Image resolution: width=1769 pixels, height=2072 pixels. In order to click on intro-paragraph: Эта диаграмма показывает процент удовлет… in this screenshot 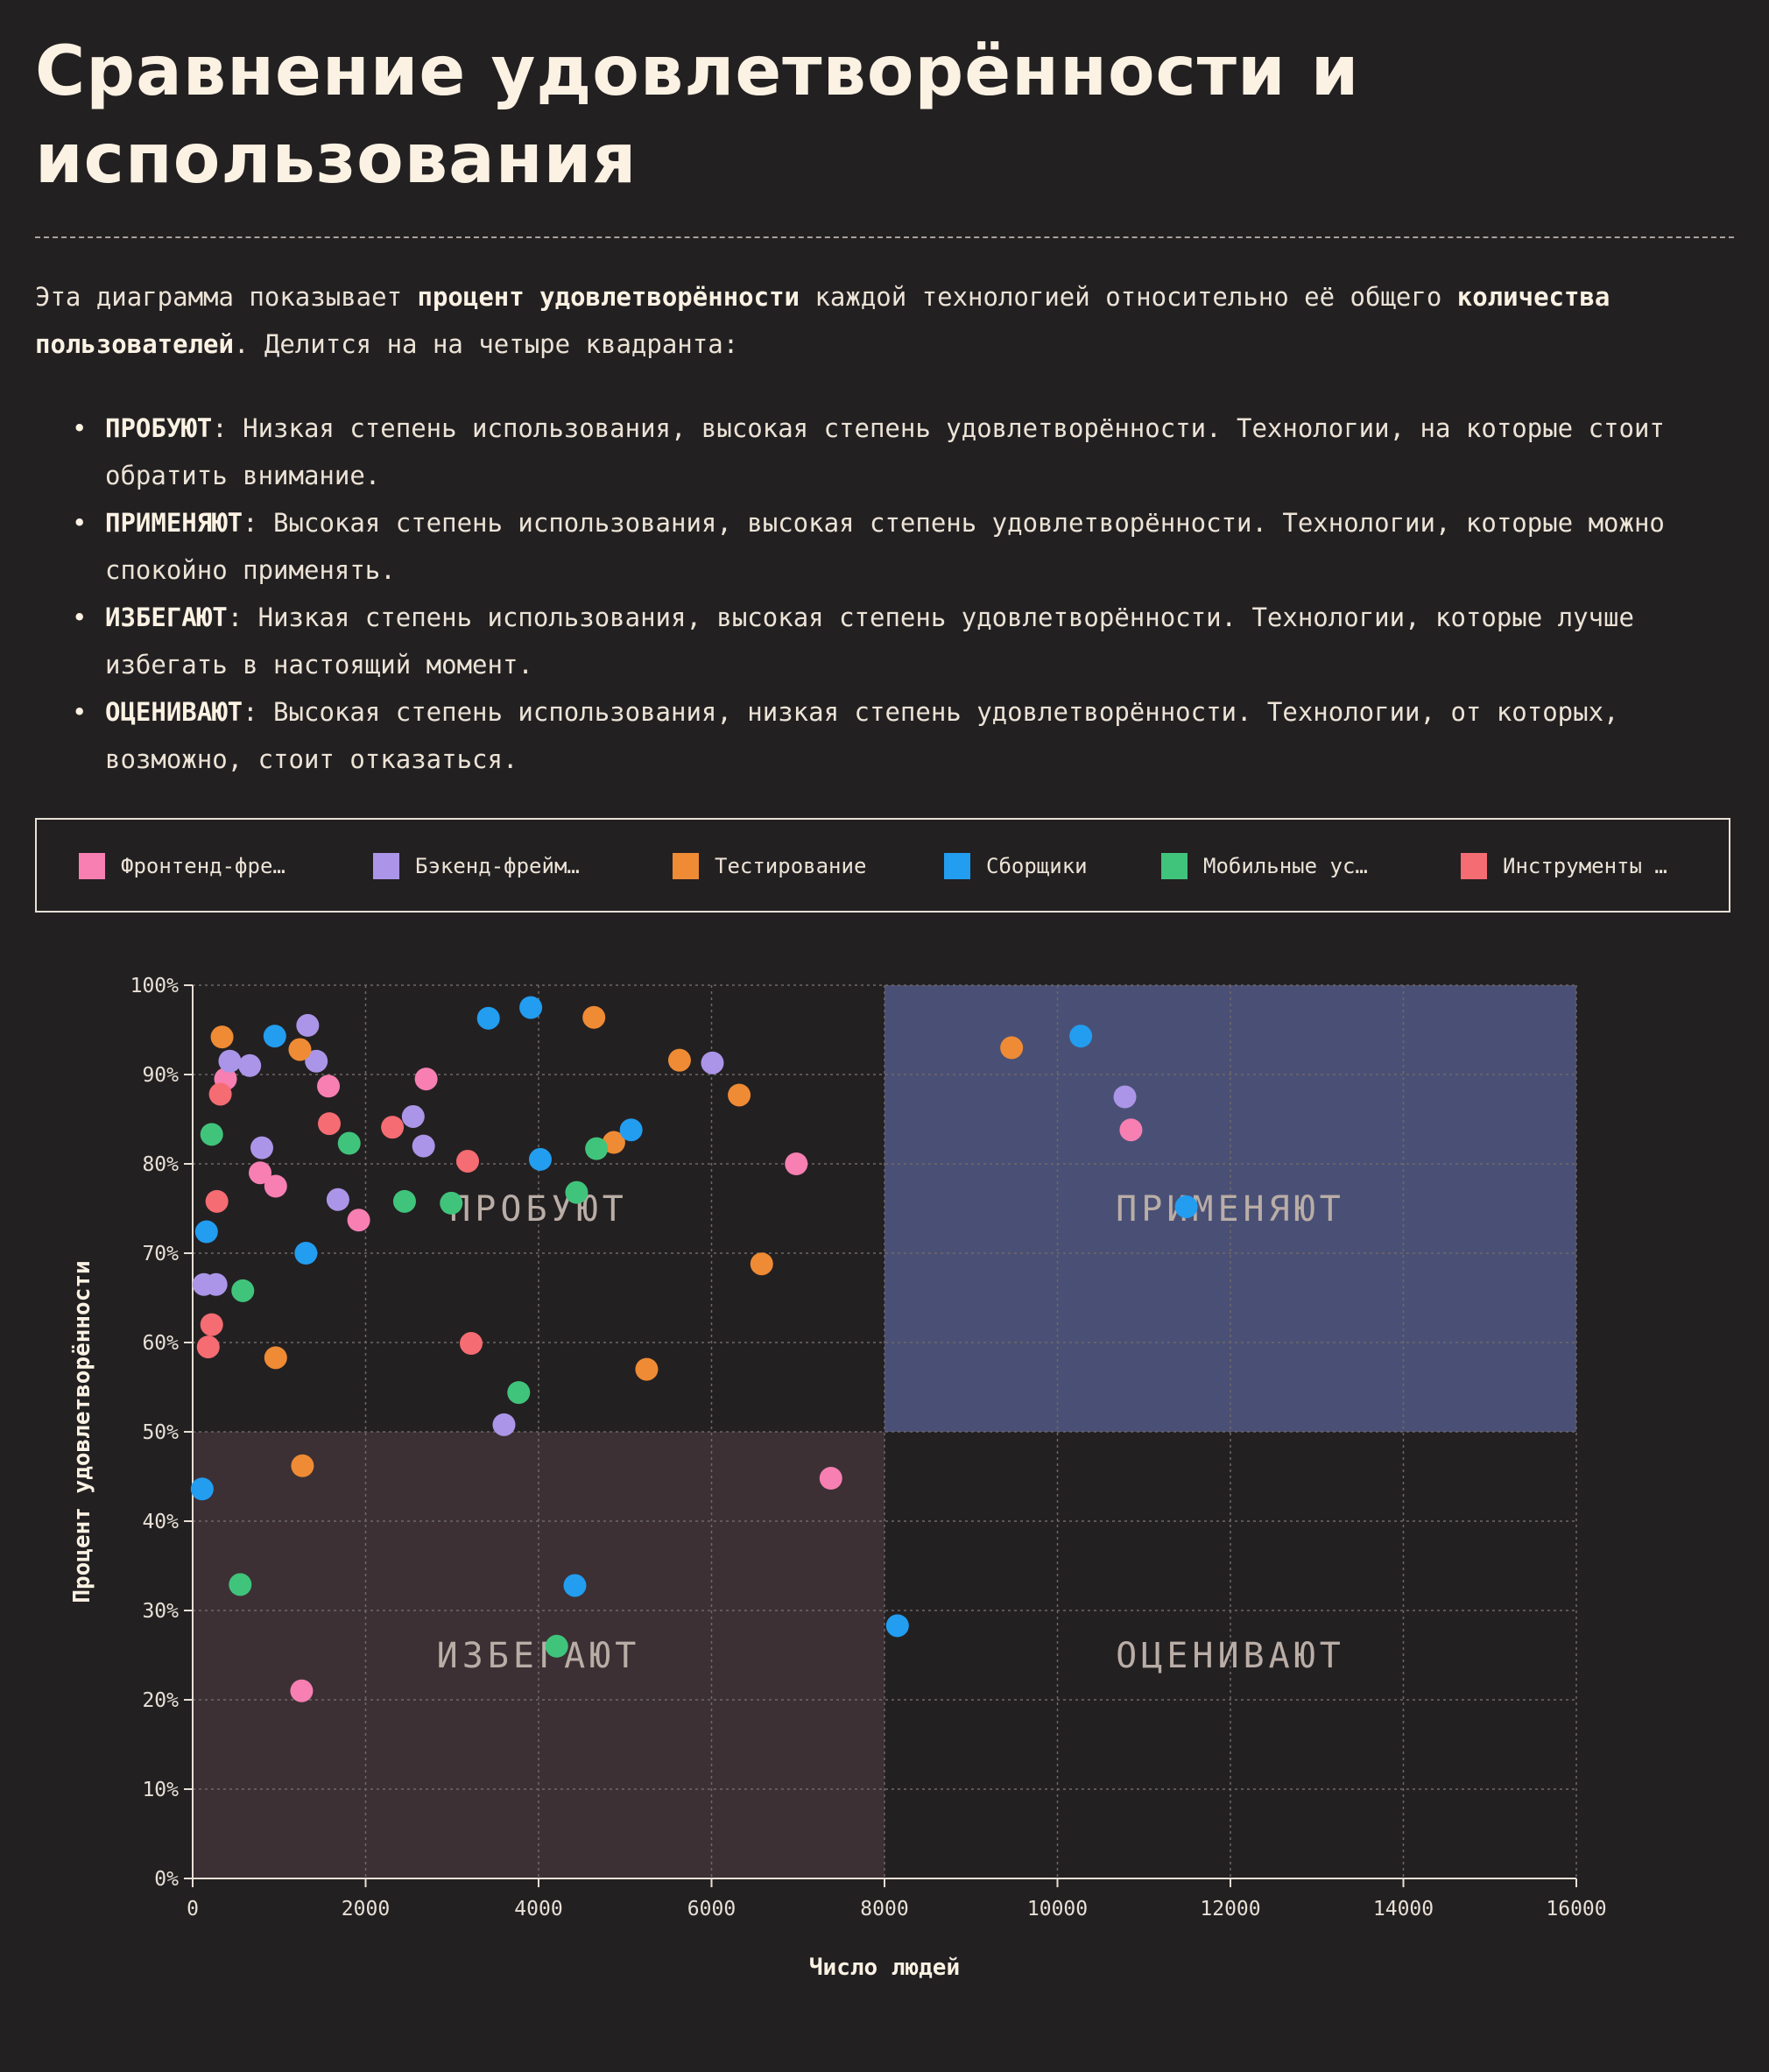, I will do `click(884, 320)`.